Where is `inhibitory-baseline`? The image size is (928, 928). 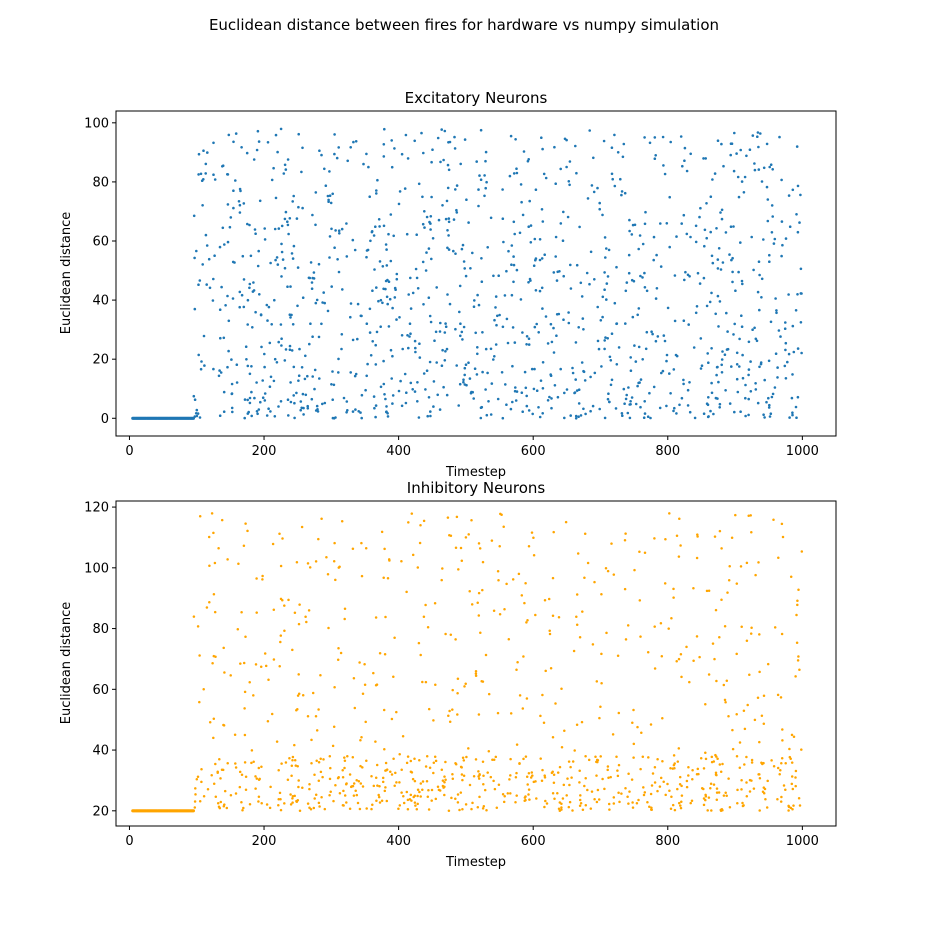
inhibitory-baseline is located at coordinates (163, 811).